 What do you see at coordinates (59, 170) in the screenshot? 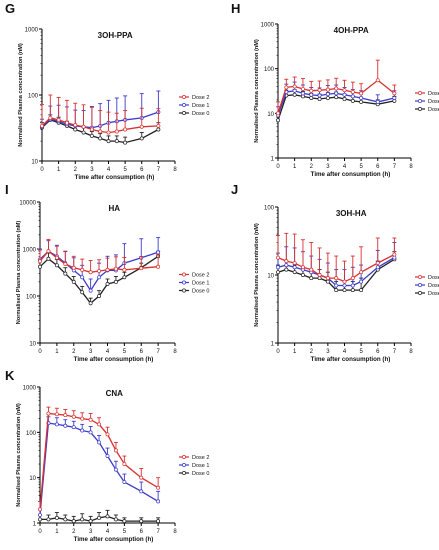
I see `x-tick-label: 1` at bounding box center [59, 170].